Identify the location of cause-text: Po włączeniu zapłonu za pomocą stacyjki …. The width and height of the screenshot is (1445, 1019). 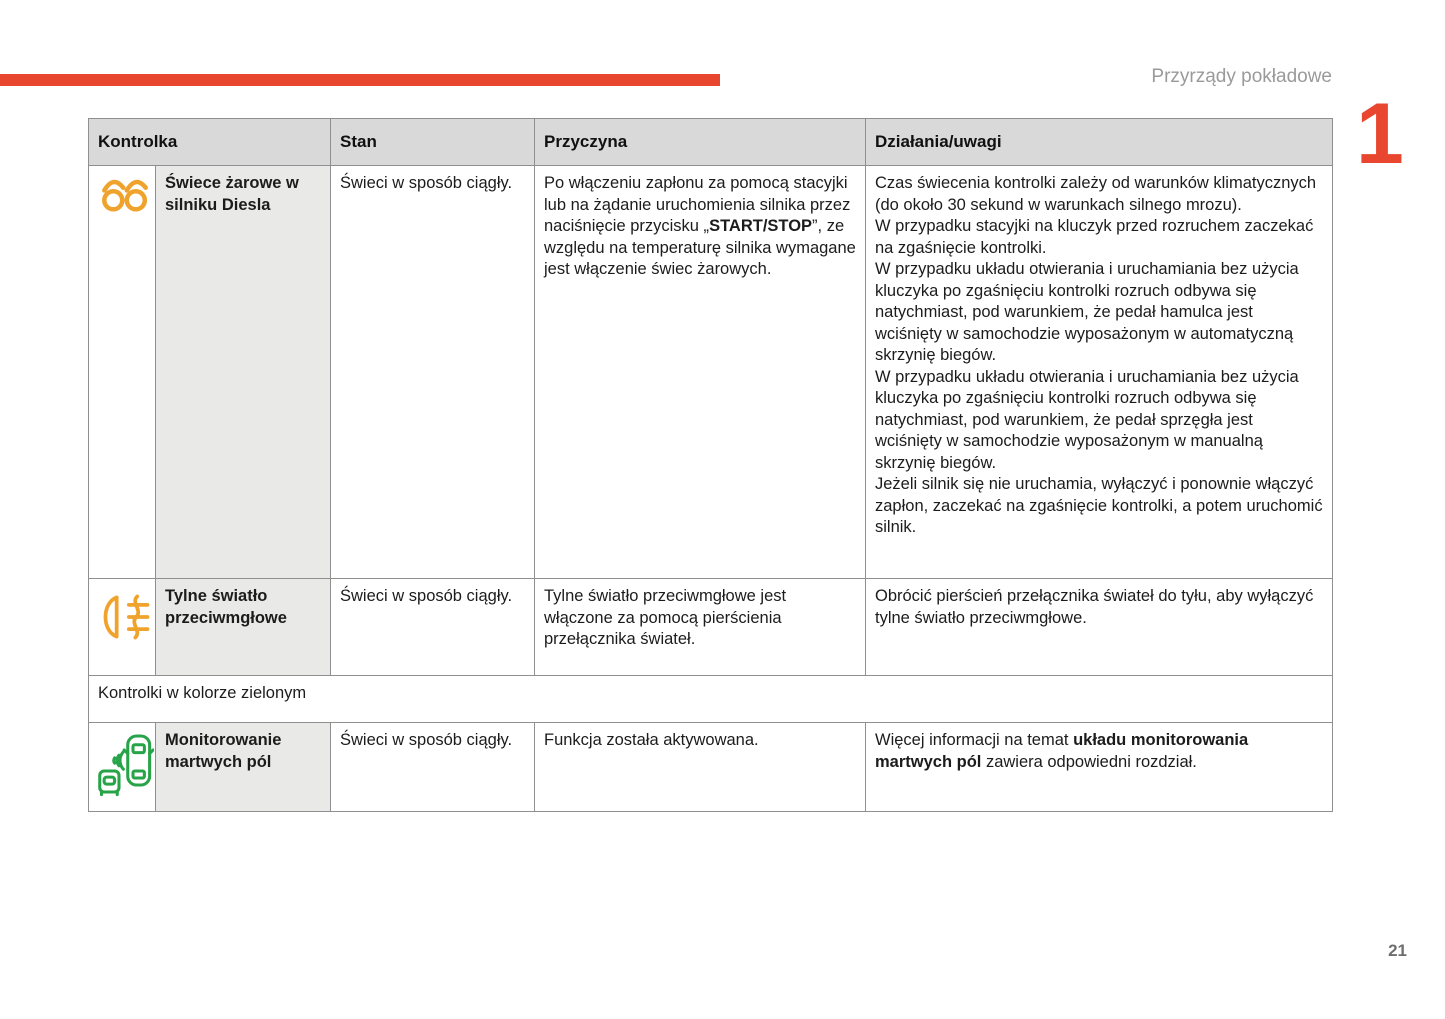
(697, 204).